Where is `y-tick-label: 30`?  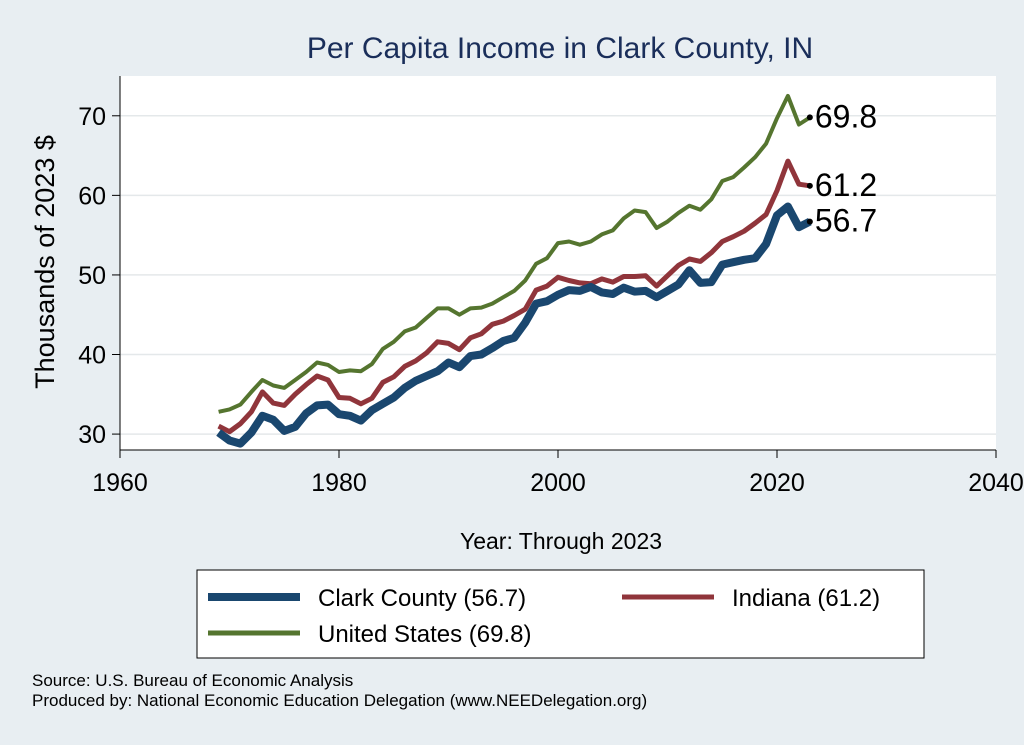
y-tick-label: 30 is located at coordinates (92, 435).